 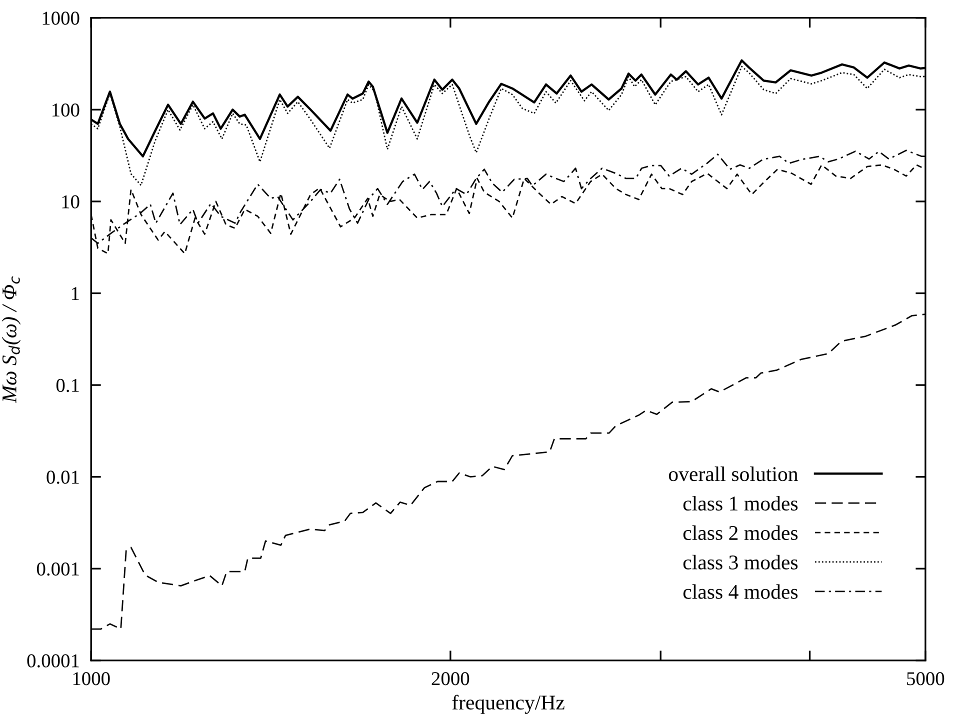 What do you see at coordinates (740, 562) in the screenshot?
I see `legend-label: class 3 modes` at bounding box center [740, 562].